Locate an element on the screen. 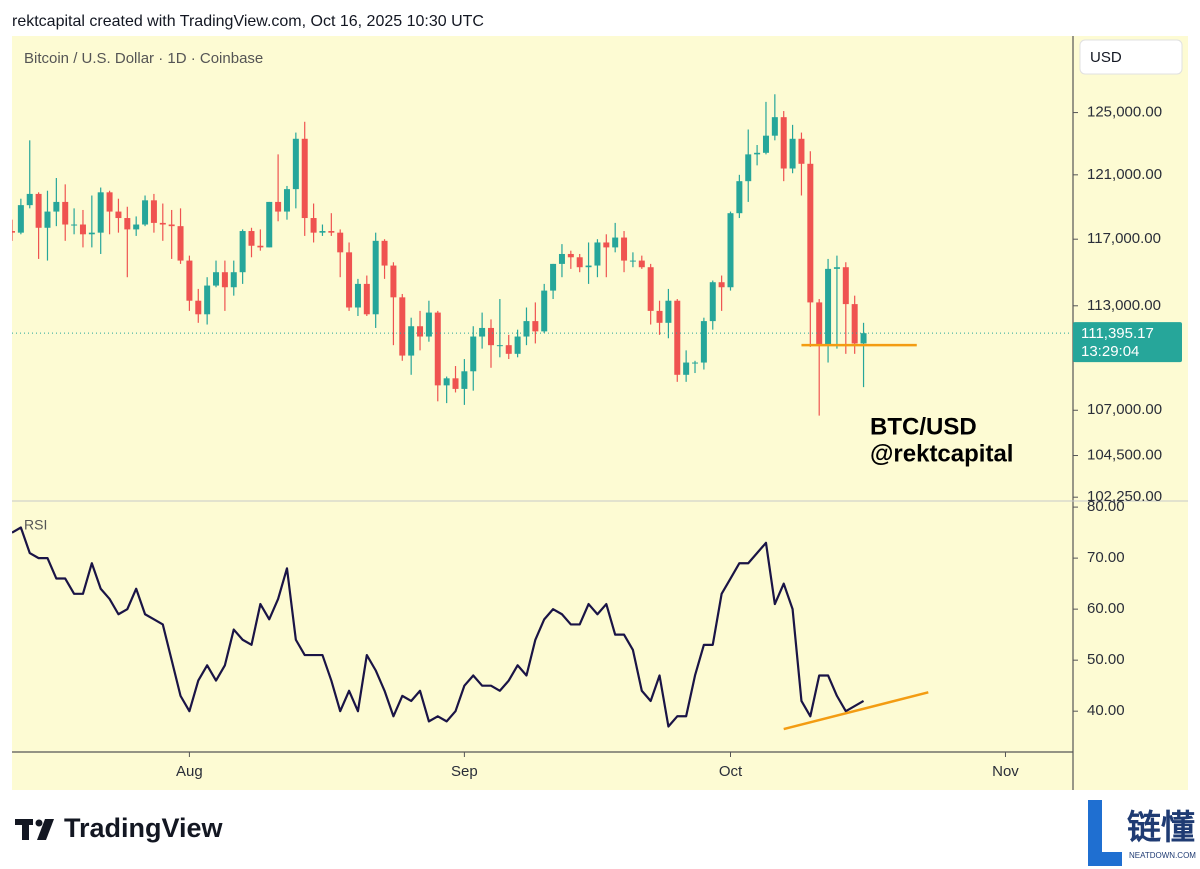 This screenshot has height=869, width=1200. annotation: @rektcapital is located at coordinates (941, 453).